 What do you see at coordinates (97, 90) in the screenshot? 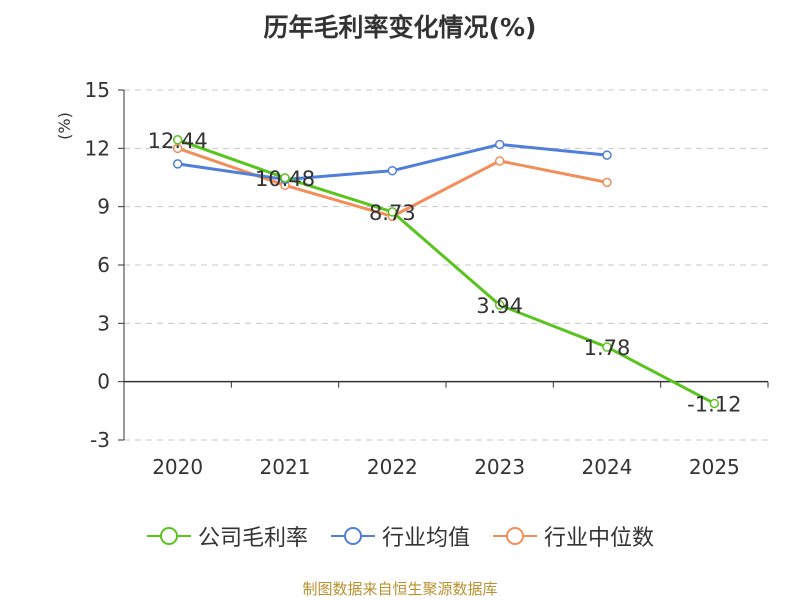
I see `y-tick-label: 15` at bounding box center [97, 90].